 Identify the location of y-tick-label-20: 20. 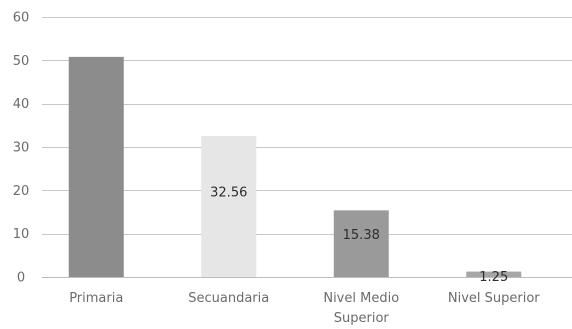
(21, 191).